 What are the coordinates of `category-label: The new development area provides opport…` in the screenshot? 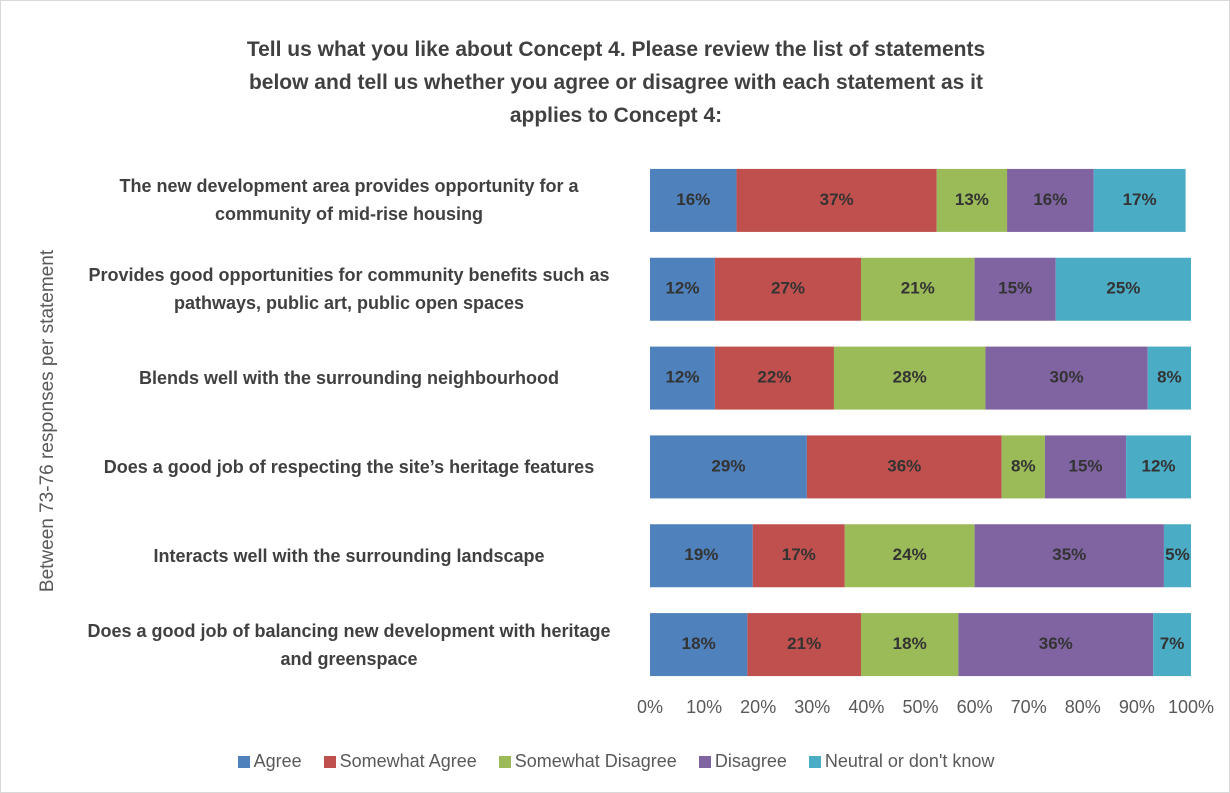 It's located at (349, 200).